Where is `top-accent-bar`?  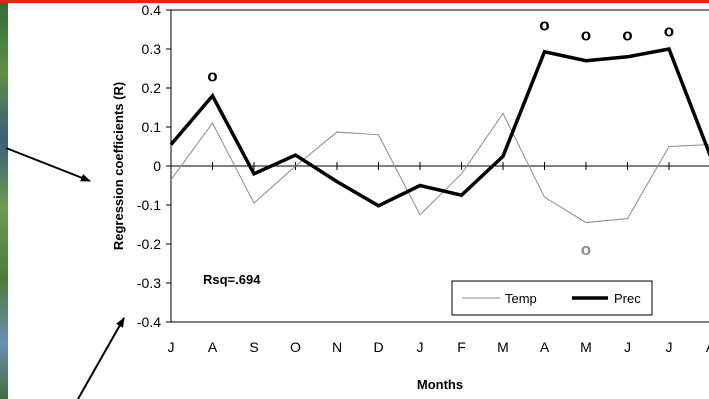
top-accent-bar is located at coordinates (354, 1).